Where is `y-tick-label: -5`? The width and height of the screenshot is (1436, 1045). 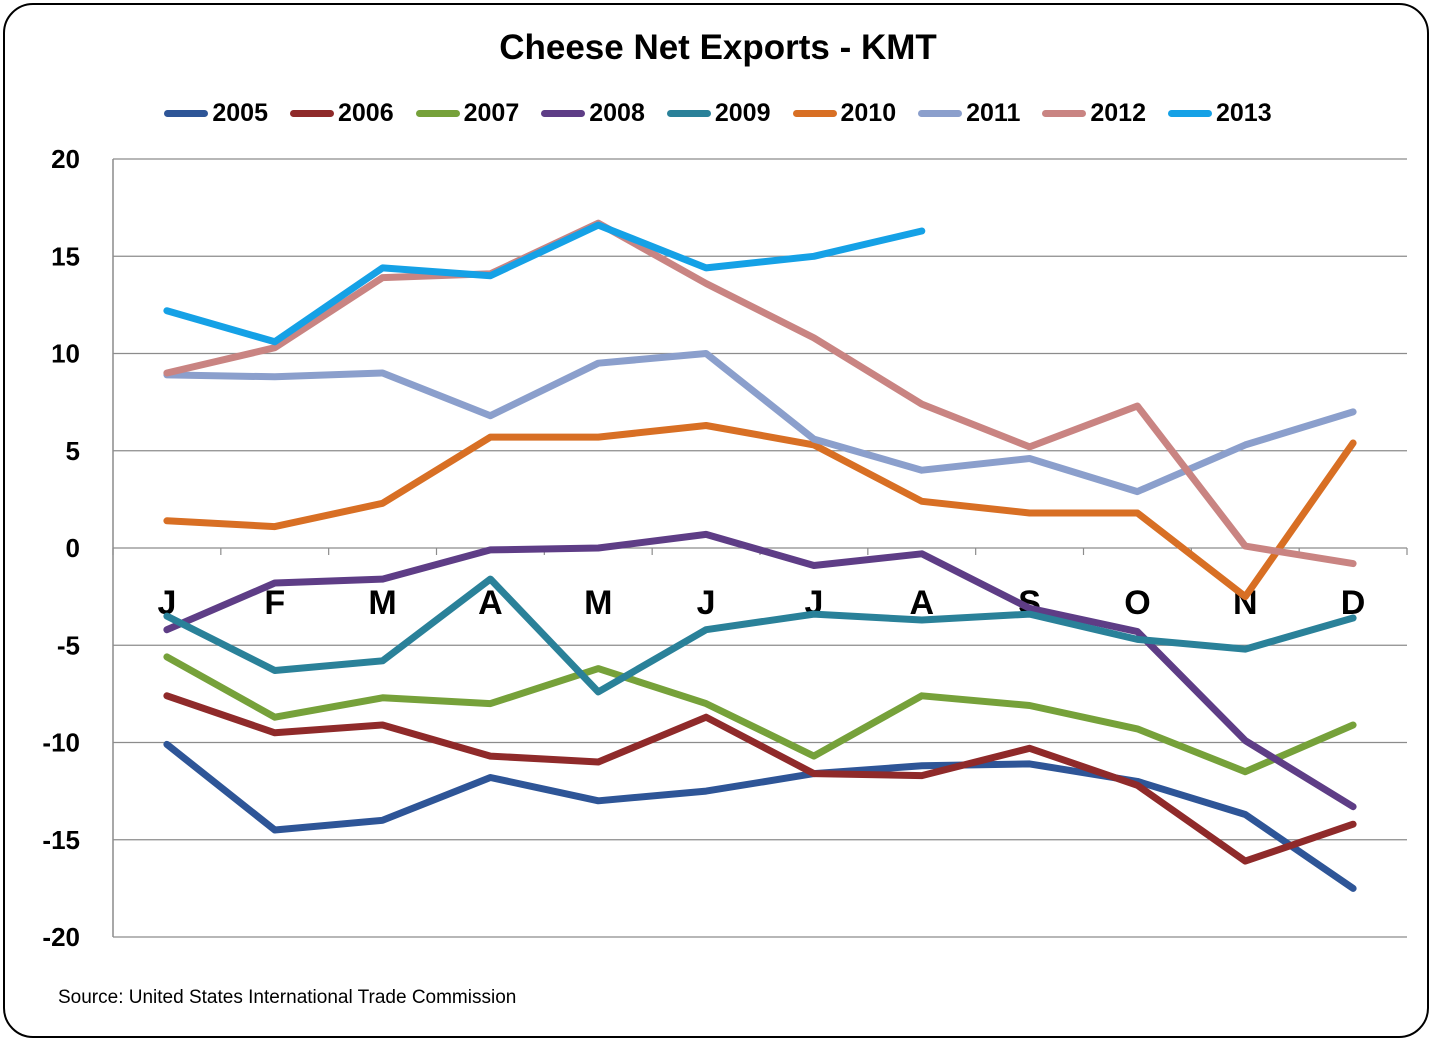 y-tick-label: -5 is located at coordinates (68, 645).